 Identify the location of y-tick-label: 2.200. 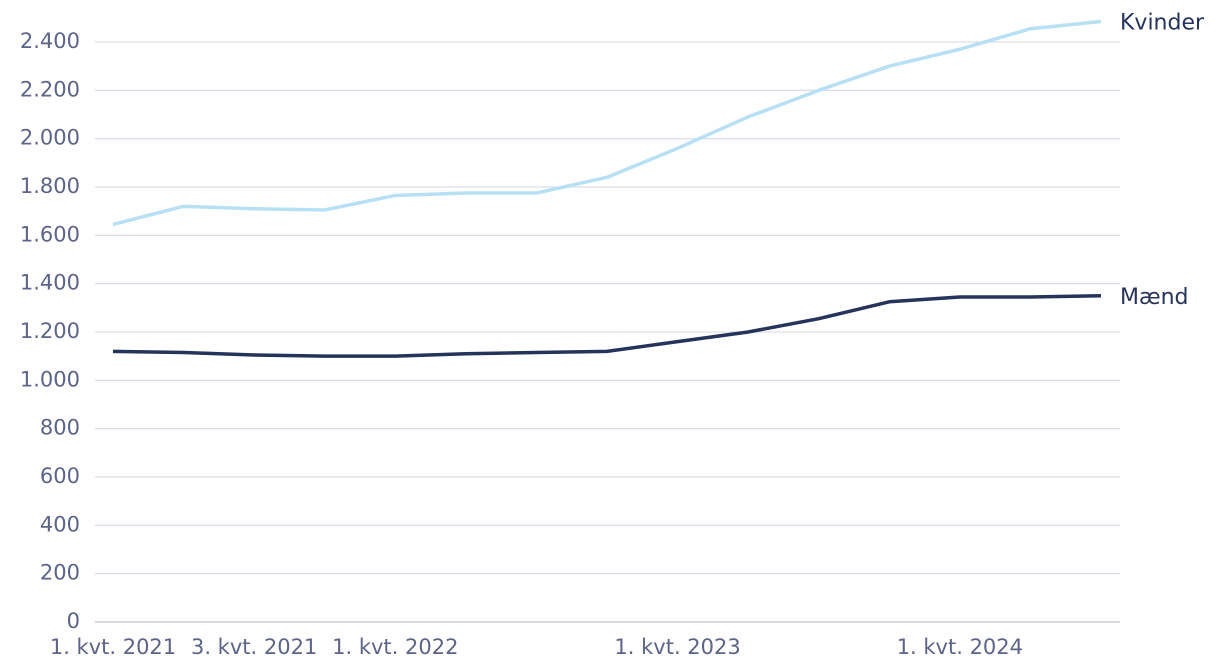
(50, 89).